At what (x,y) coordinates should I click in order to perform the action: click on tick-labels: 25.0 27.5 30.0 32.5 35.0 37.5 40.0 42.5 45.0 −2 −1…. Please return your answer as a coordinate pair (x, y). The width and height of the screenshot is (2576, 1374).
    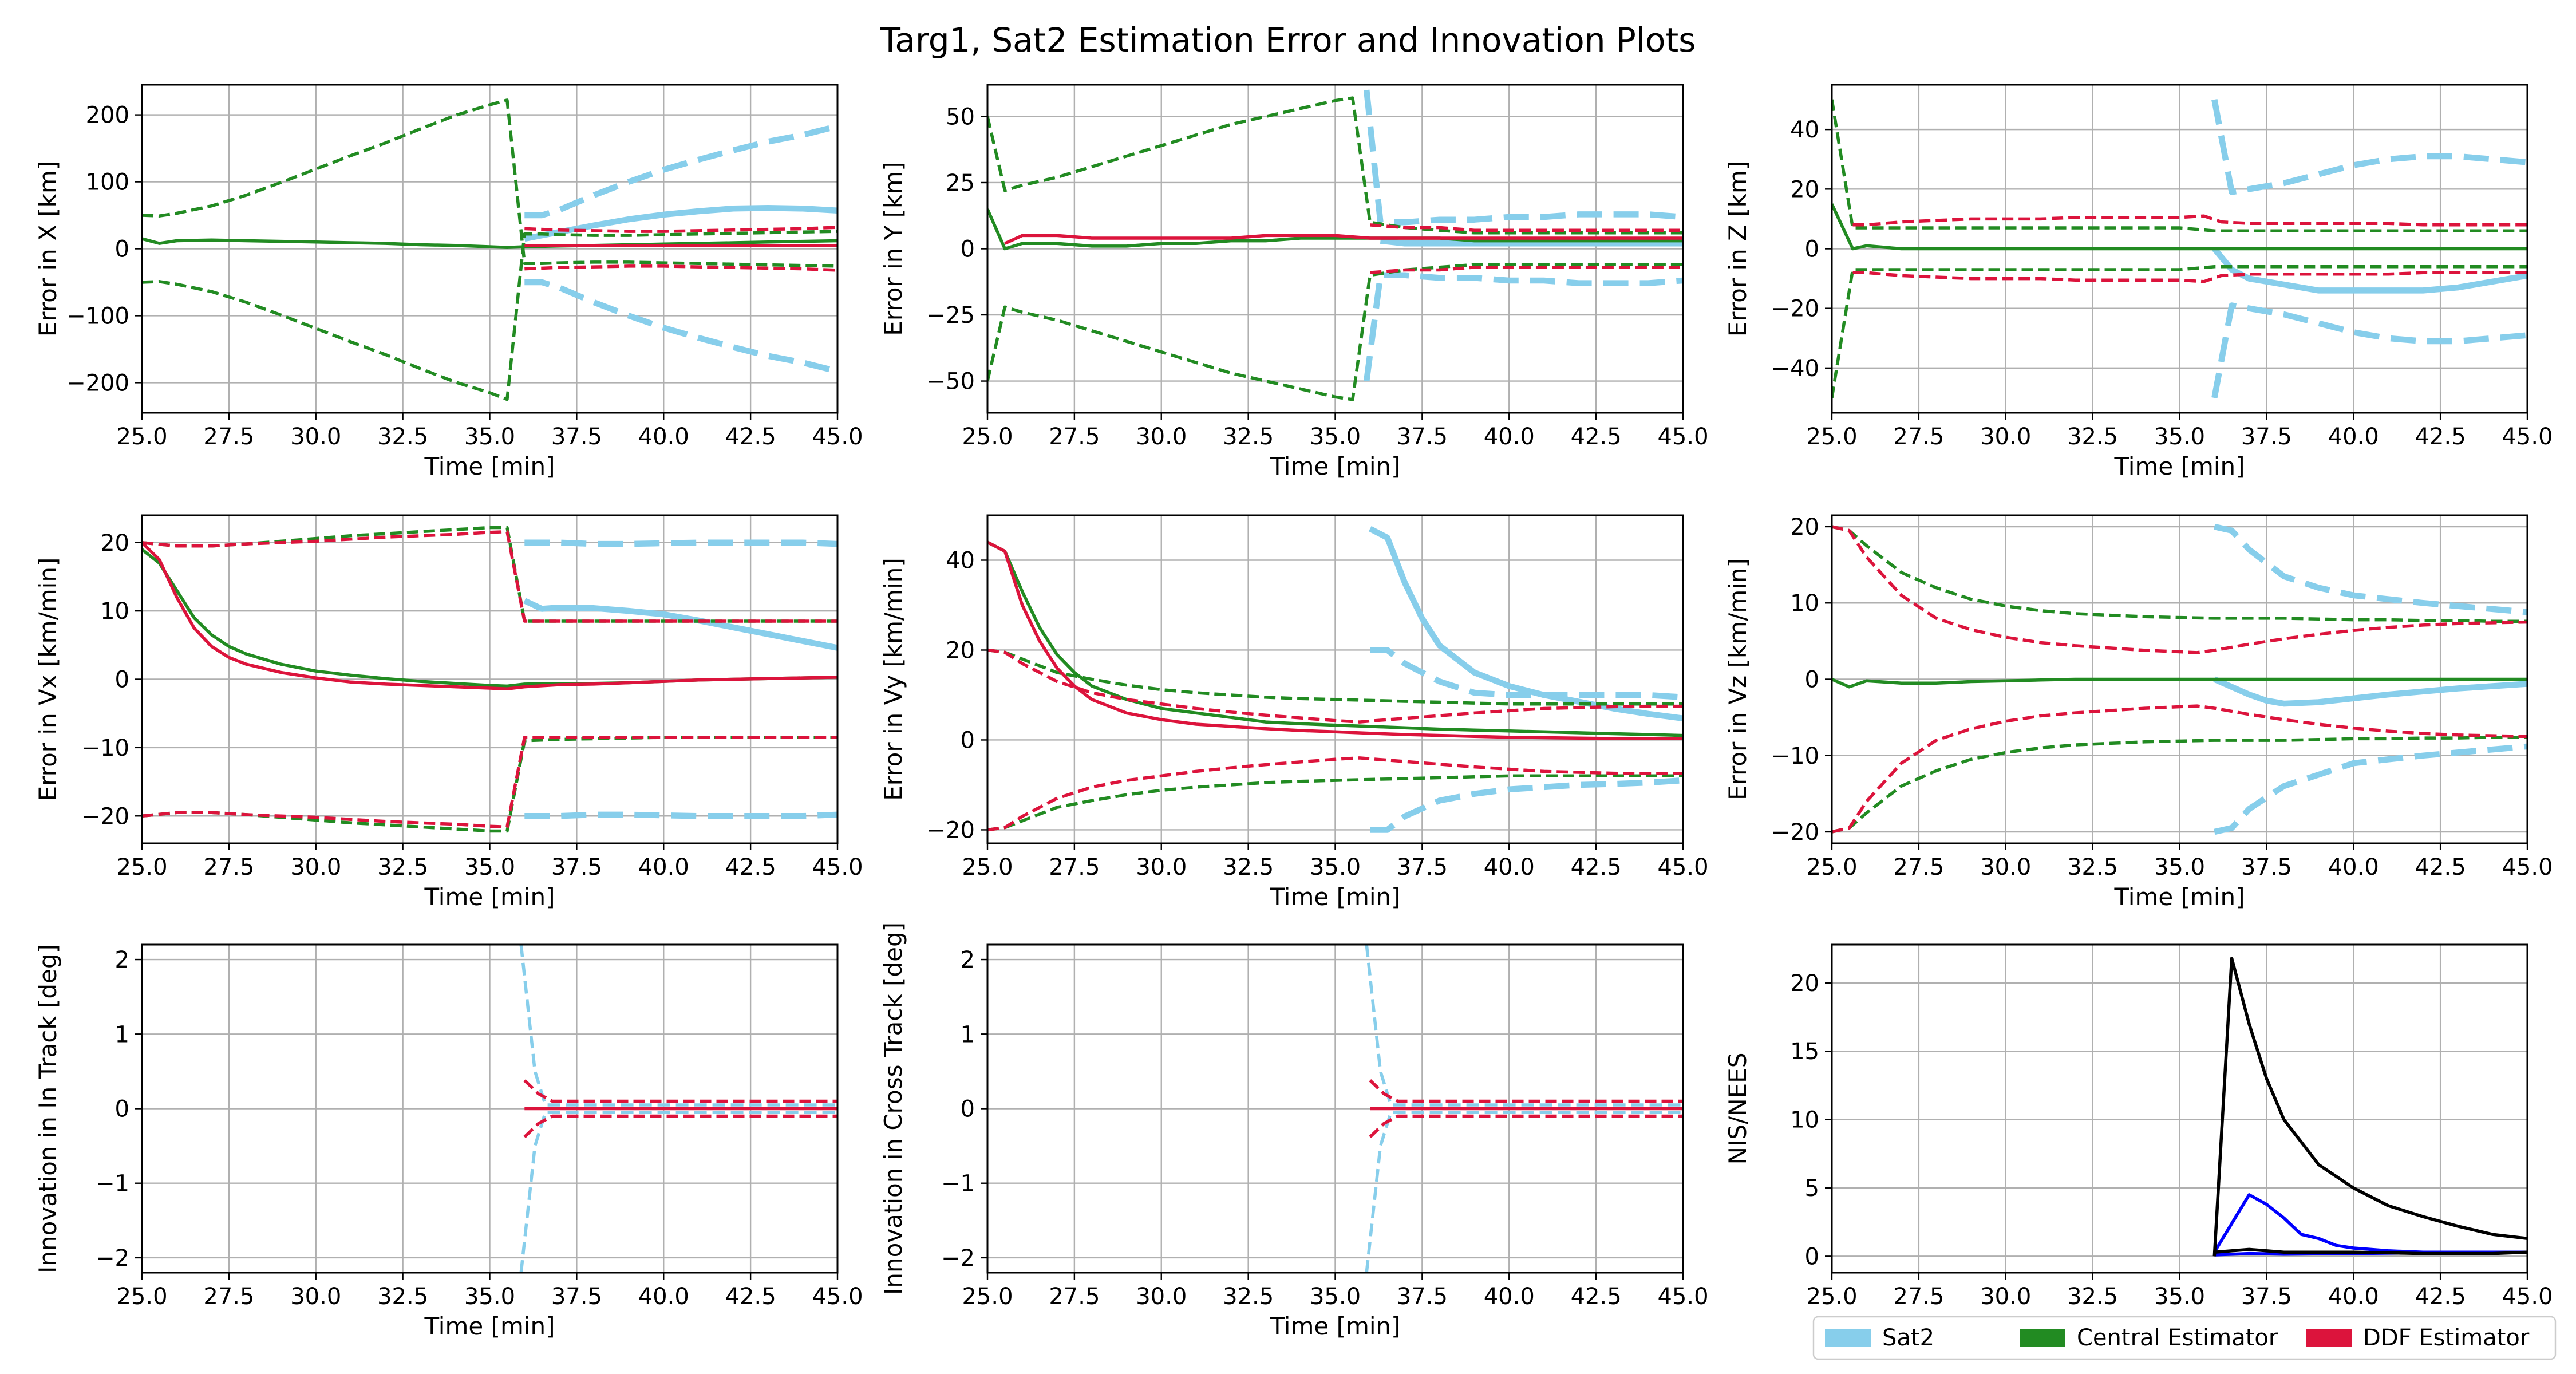
    Looking at the image, I should click on (479, 1129).